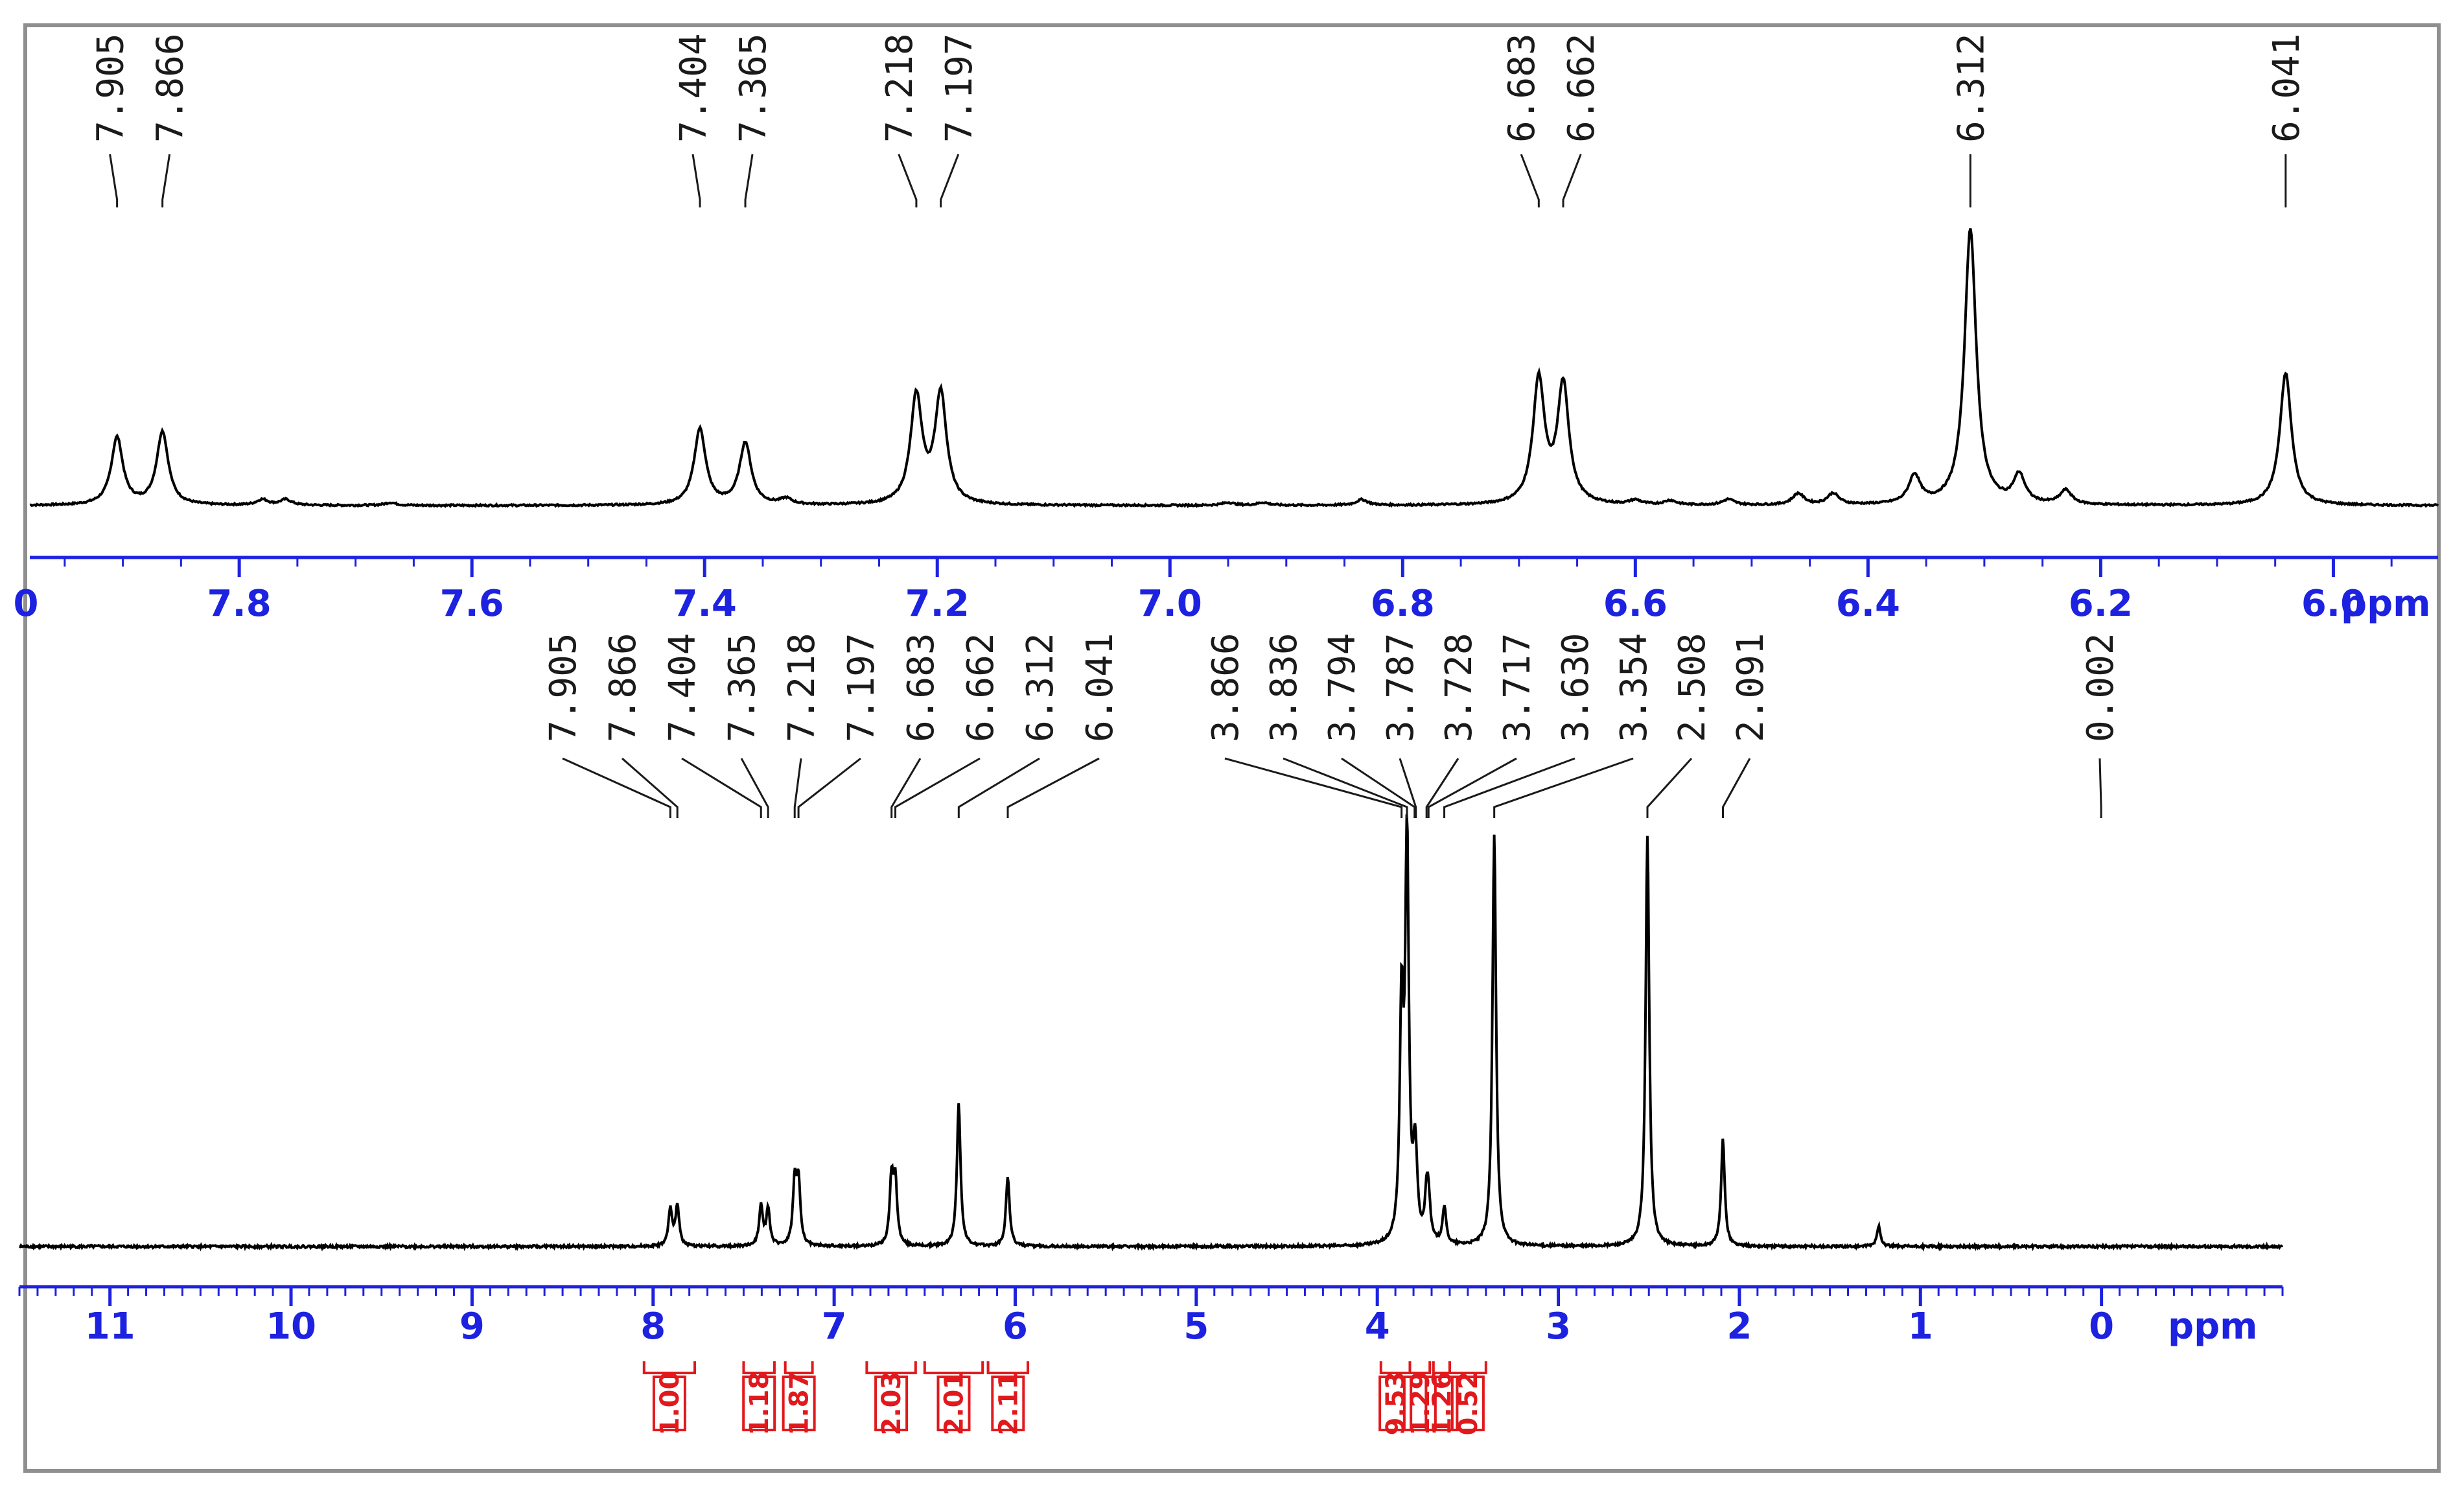 Image resolution: width=2464 pixels, height=1500 pixels. I want to click on tick-label: 6.8, so click(1403, 604).